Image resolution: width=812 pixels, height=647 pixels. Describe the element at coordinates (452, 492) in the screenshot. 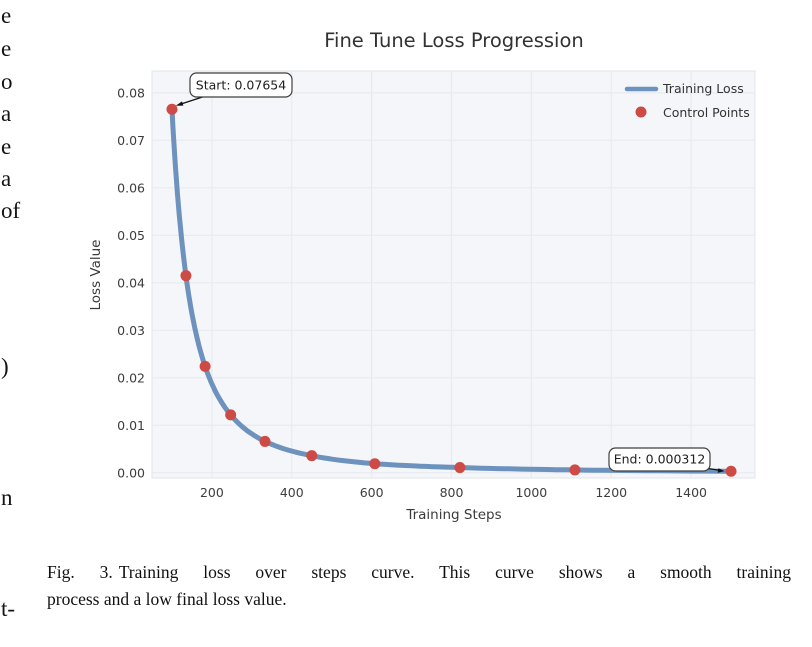

I see `x-tick-label: 800` at that location.